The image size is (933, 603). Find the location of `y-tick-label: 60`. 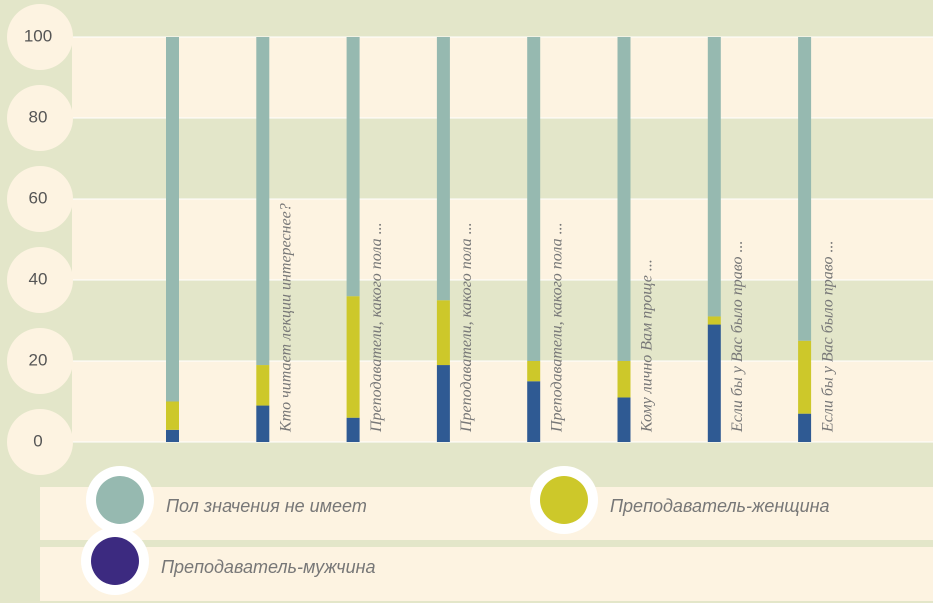

y-tick-label: 60 is located at coordinates (38, 197).